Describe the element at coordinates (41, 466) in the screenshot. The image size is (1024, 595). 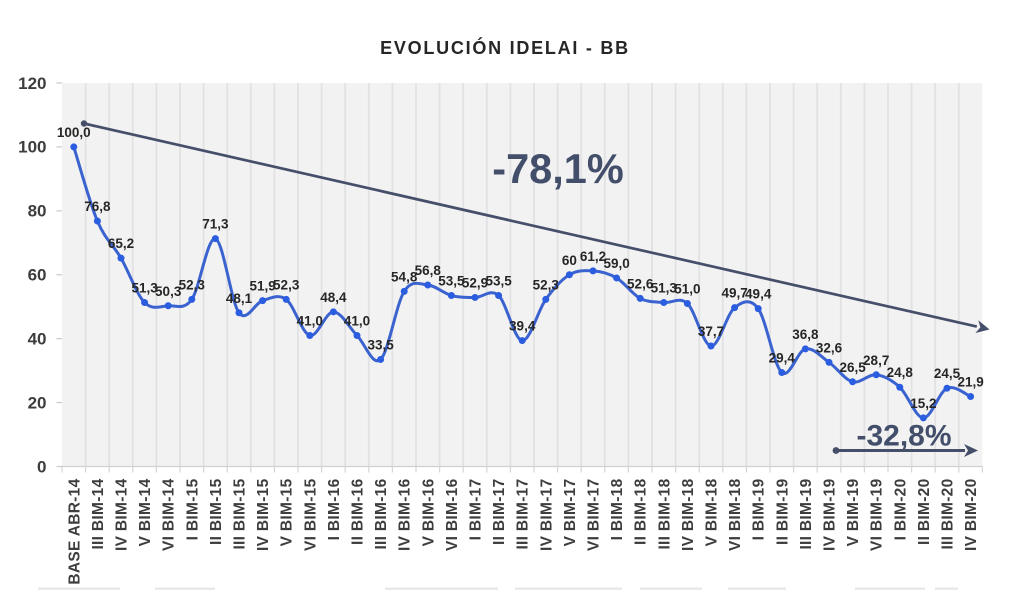
I see `svg-text: 0` at that location.